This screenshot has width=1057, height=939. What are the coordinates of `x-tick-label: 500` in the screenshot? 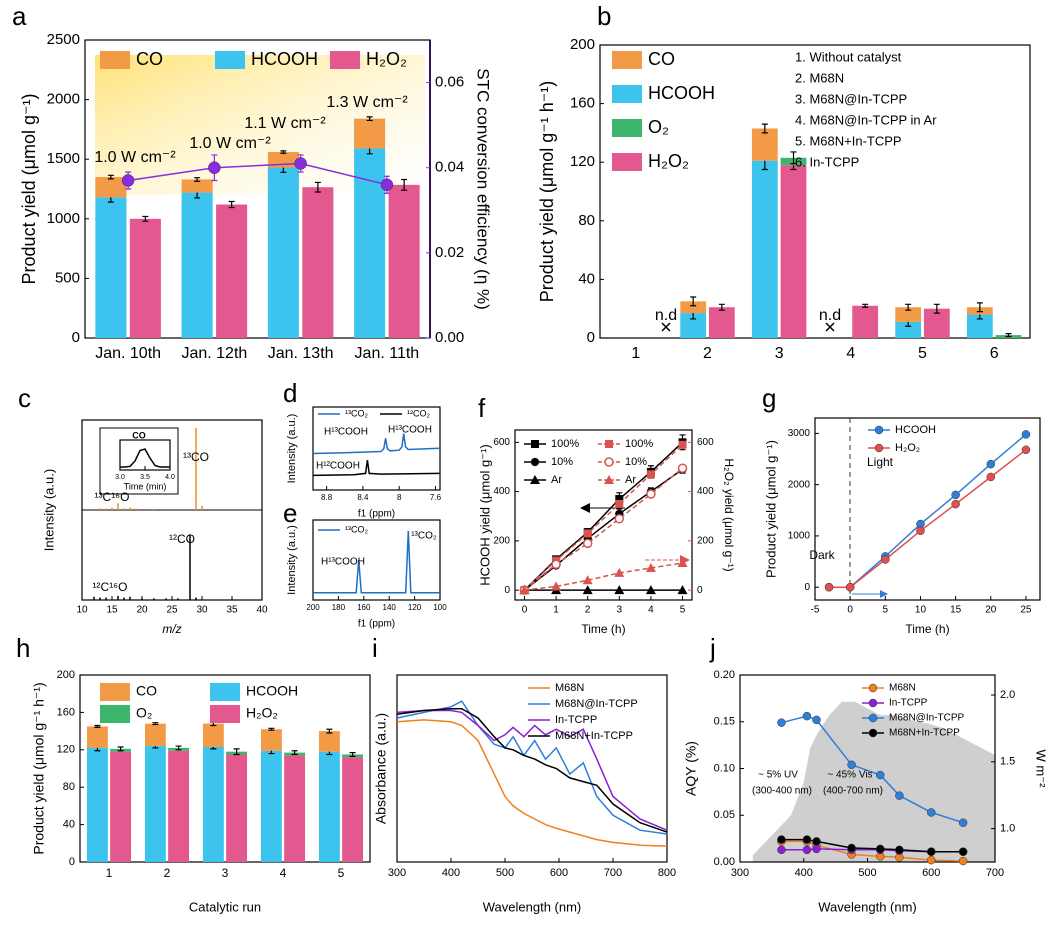 It's located at (505, 873).